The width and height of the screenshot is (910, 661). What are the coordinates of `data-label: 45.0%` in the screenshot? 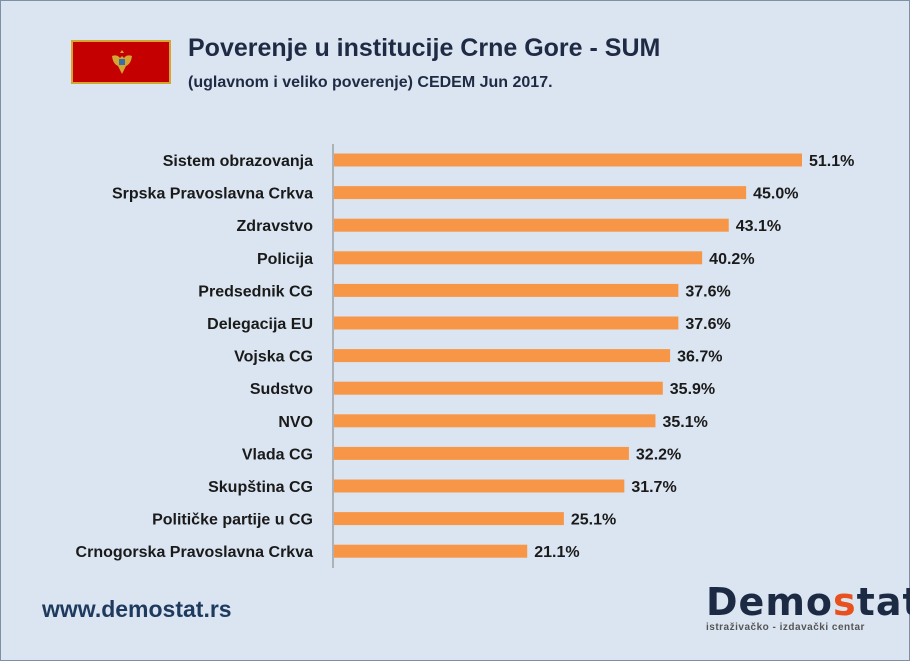 It's located at (775, 194).